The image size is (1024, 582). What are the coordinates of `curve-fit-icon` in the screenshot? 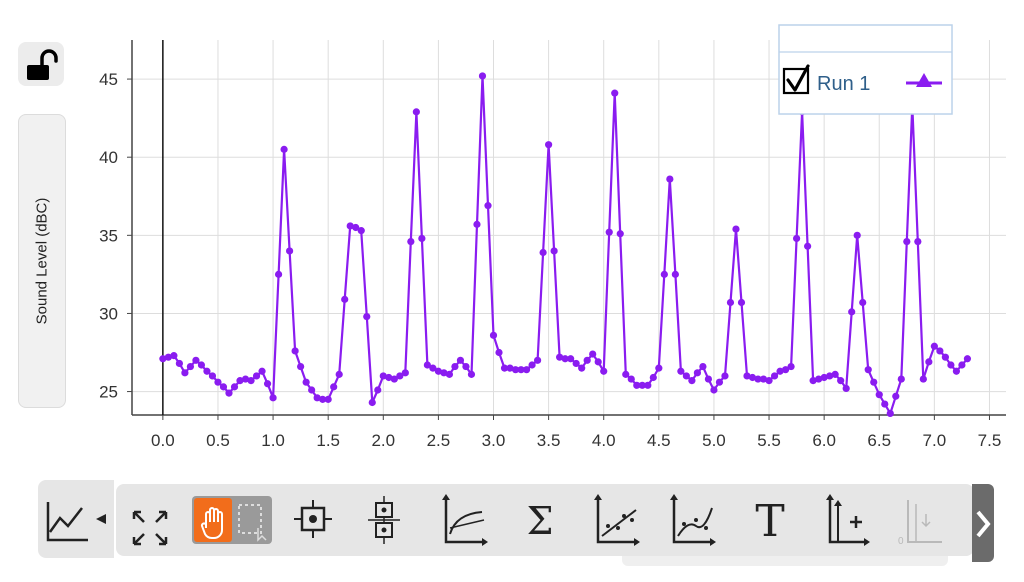 It's located at (693, 520).